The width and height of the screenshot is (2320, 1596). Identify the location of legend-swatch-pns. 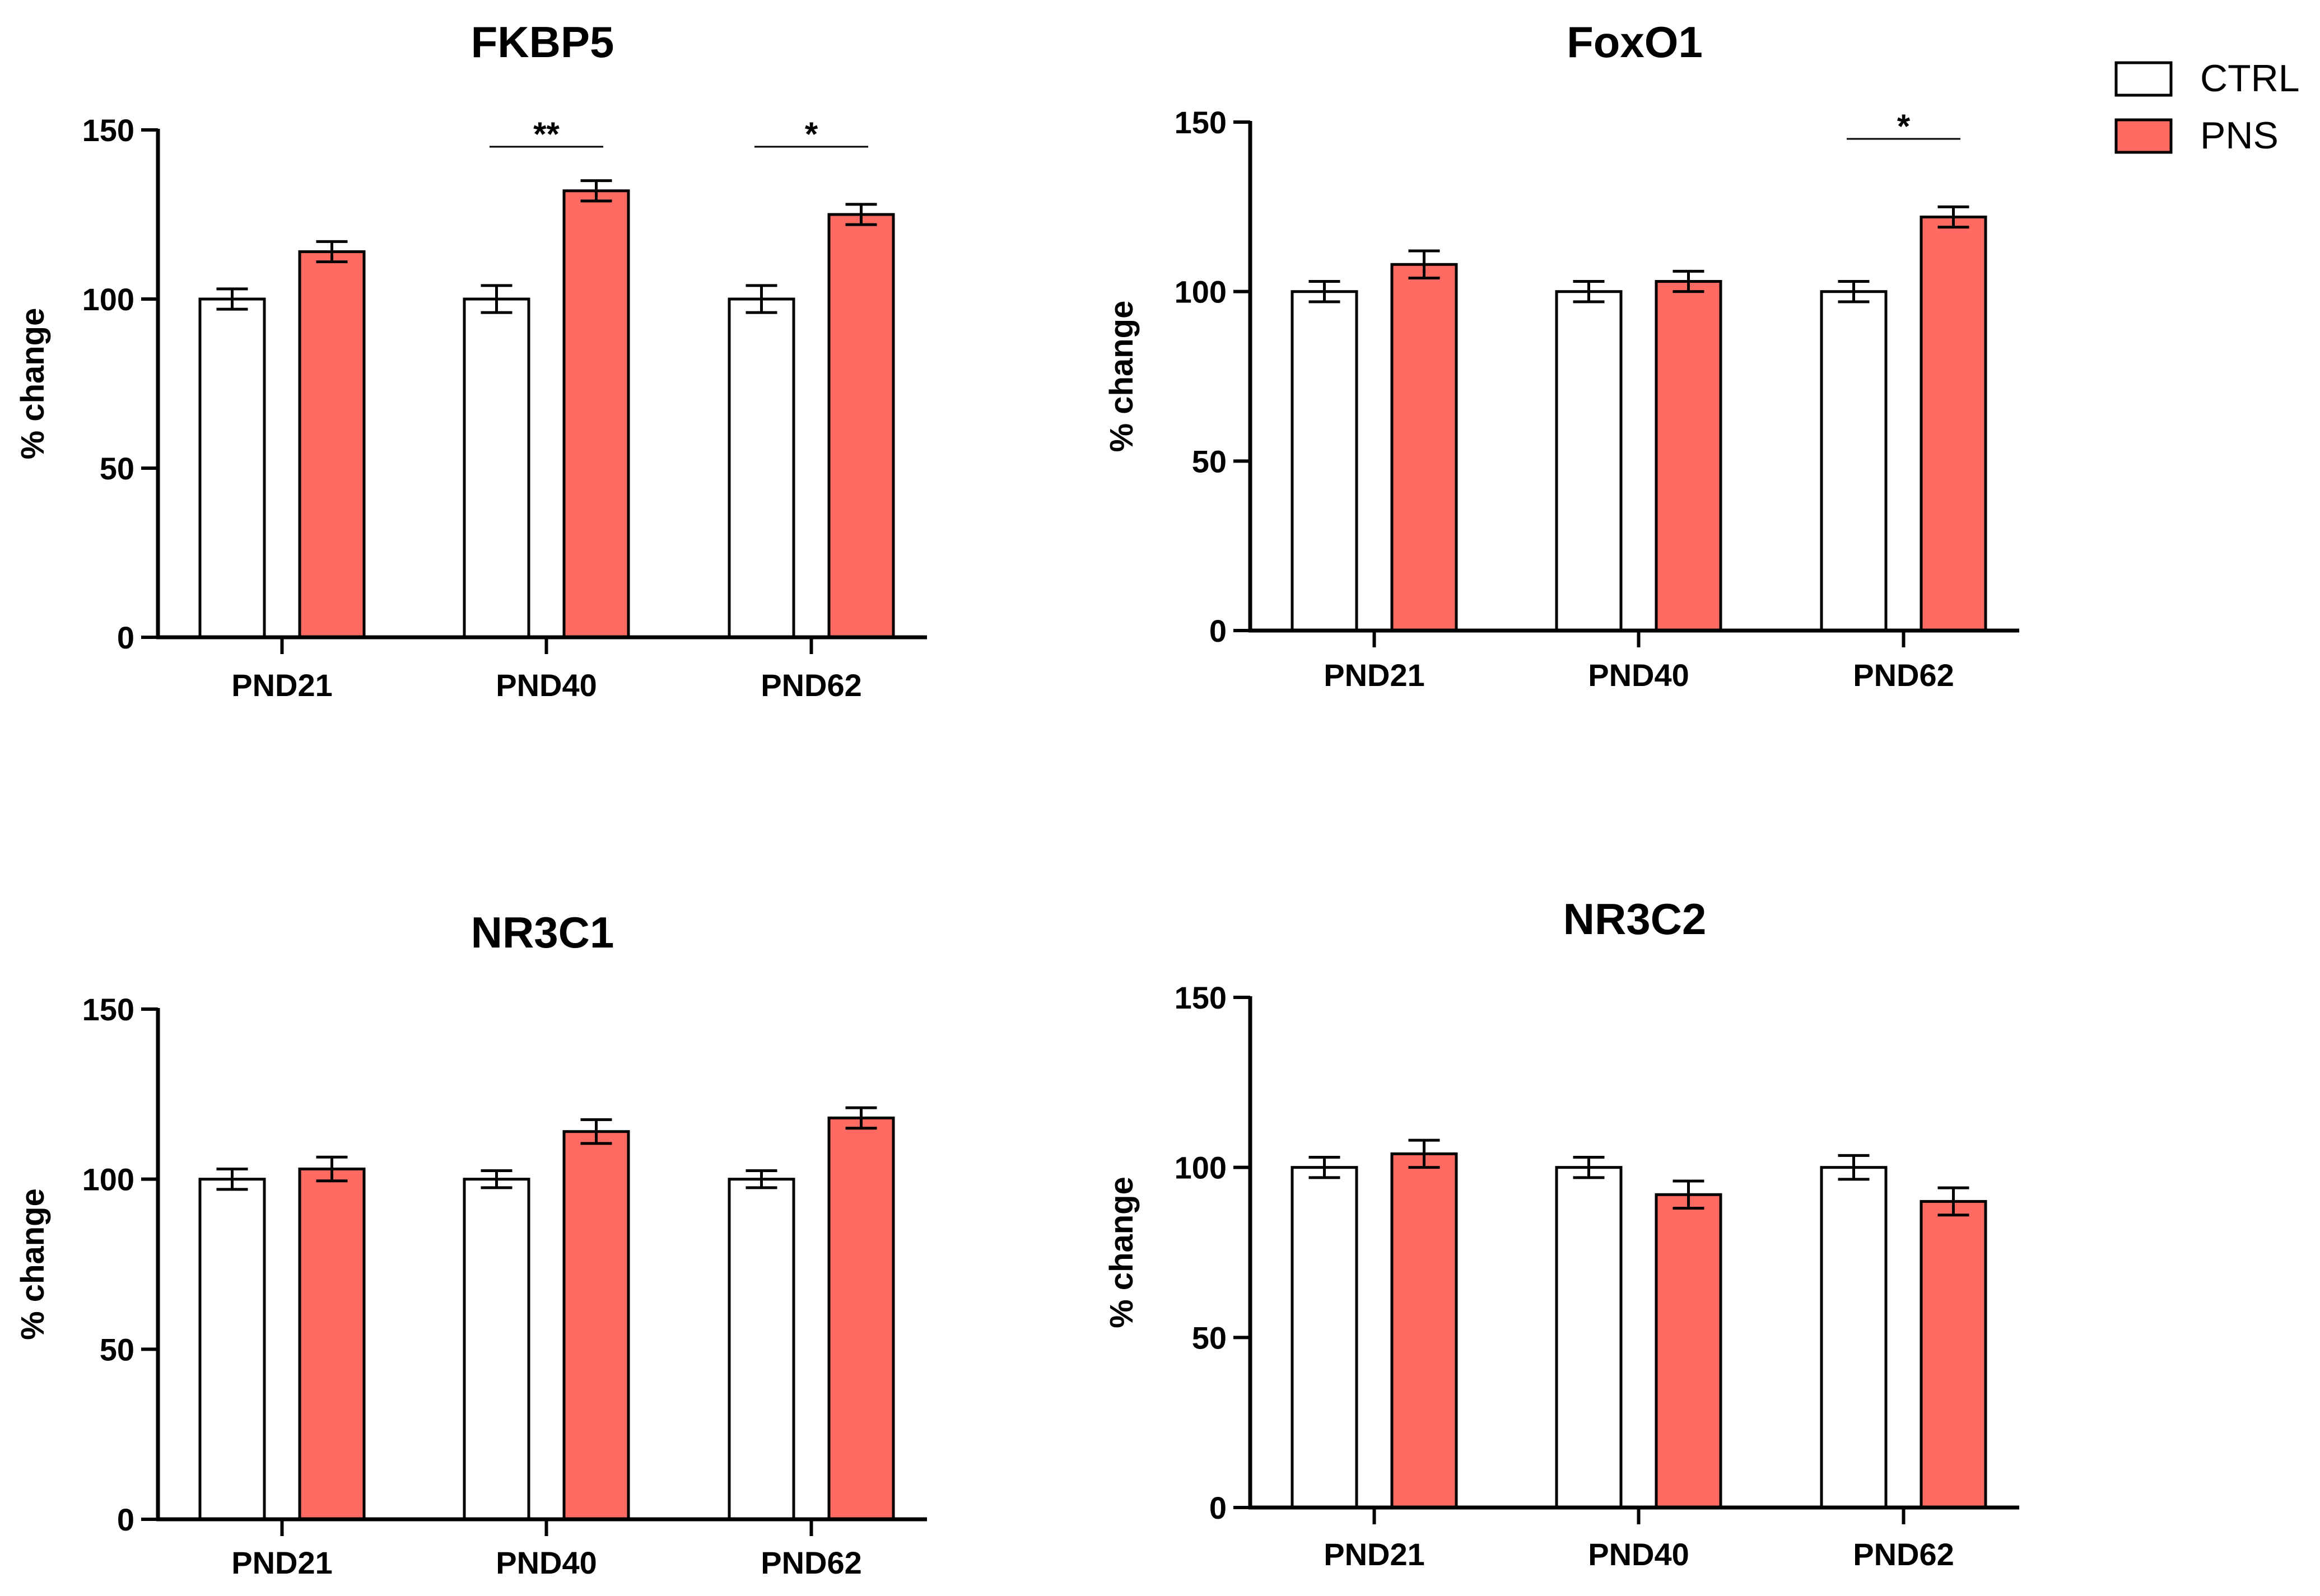
(2144, 136).